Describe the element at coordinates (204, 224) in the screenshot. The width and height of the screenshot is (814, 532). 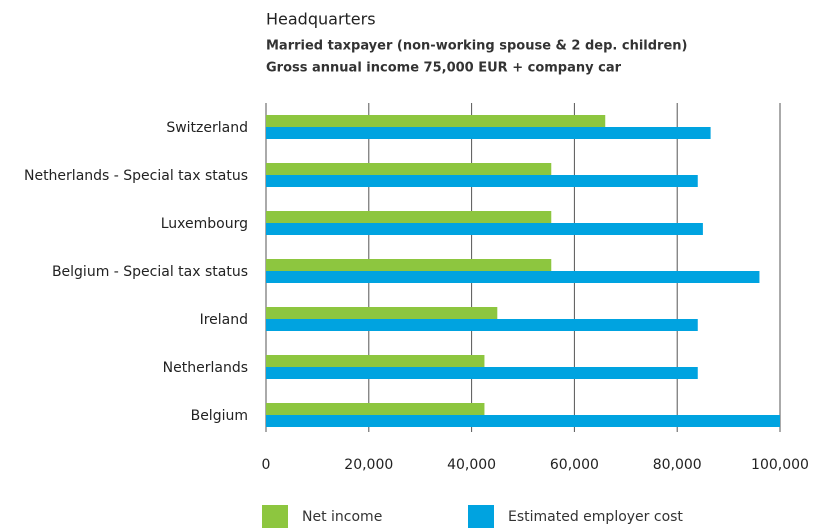
I see `y-tick-label: Luxembourg` at that location.